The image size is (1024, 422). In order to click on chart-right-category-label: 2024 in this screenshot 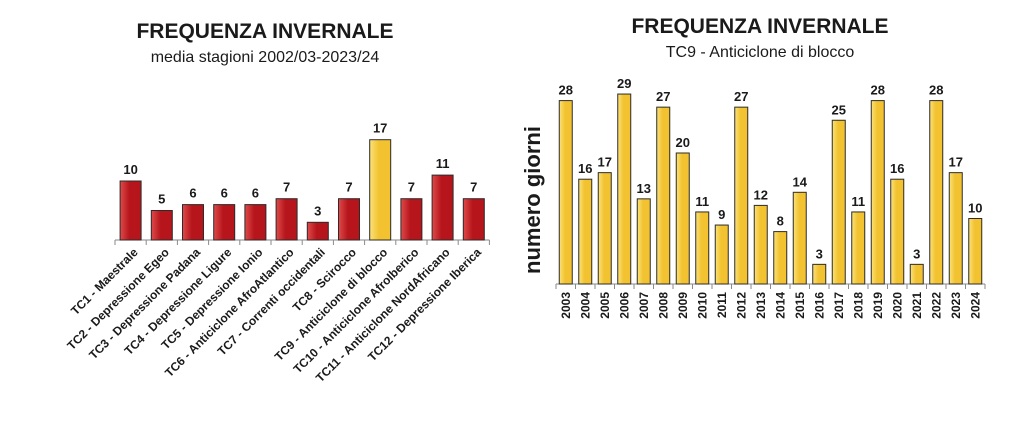, I will do `click(975, 305)`.